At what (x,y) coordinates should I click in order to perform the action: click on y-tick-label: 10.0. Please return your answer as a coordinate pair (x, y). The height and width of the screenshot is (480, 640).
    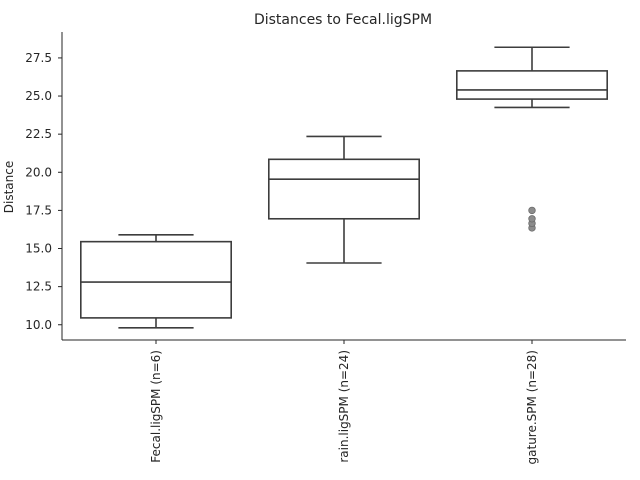
    Looking at the image, I should click on (38, 325).